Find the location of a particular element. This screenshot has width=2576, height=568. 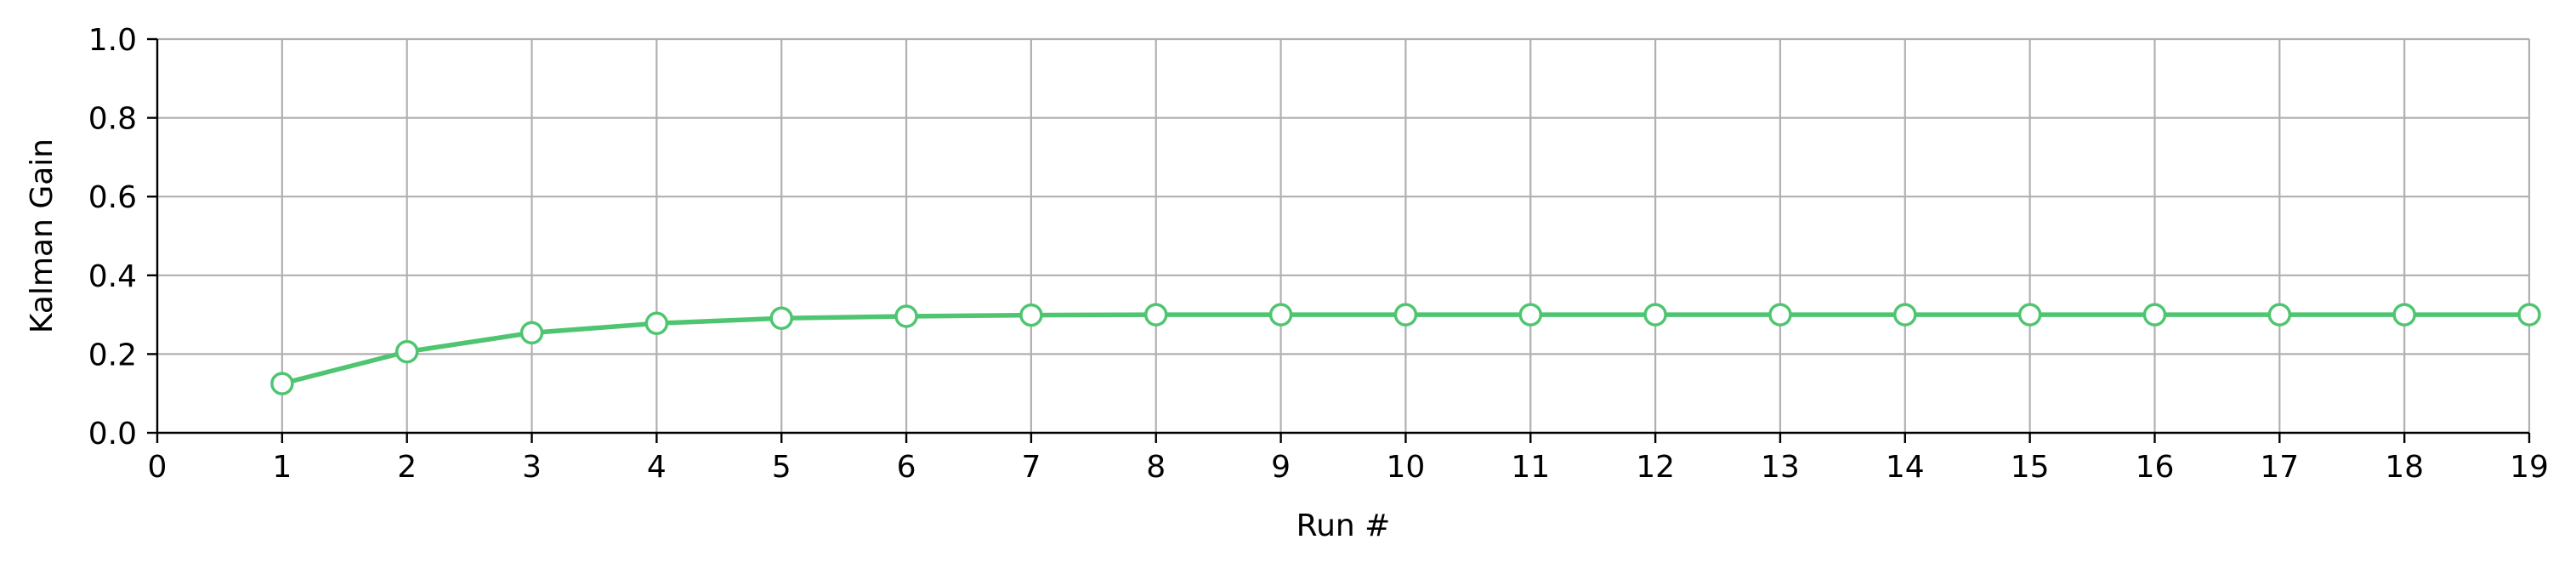

x-tick-label: 3 is located at coordinates (532, 467).